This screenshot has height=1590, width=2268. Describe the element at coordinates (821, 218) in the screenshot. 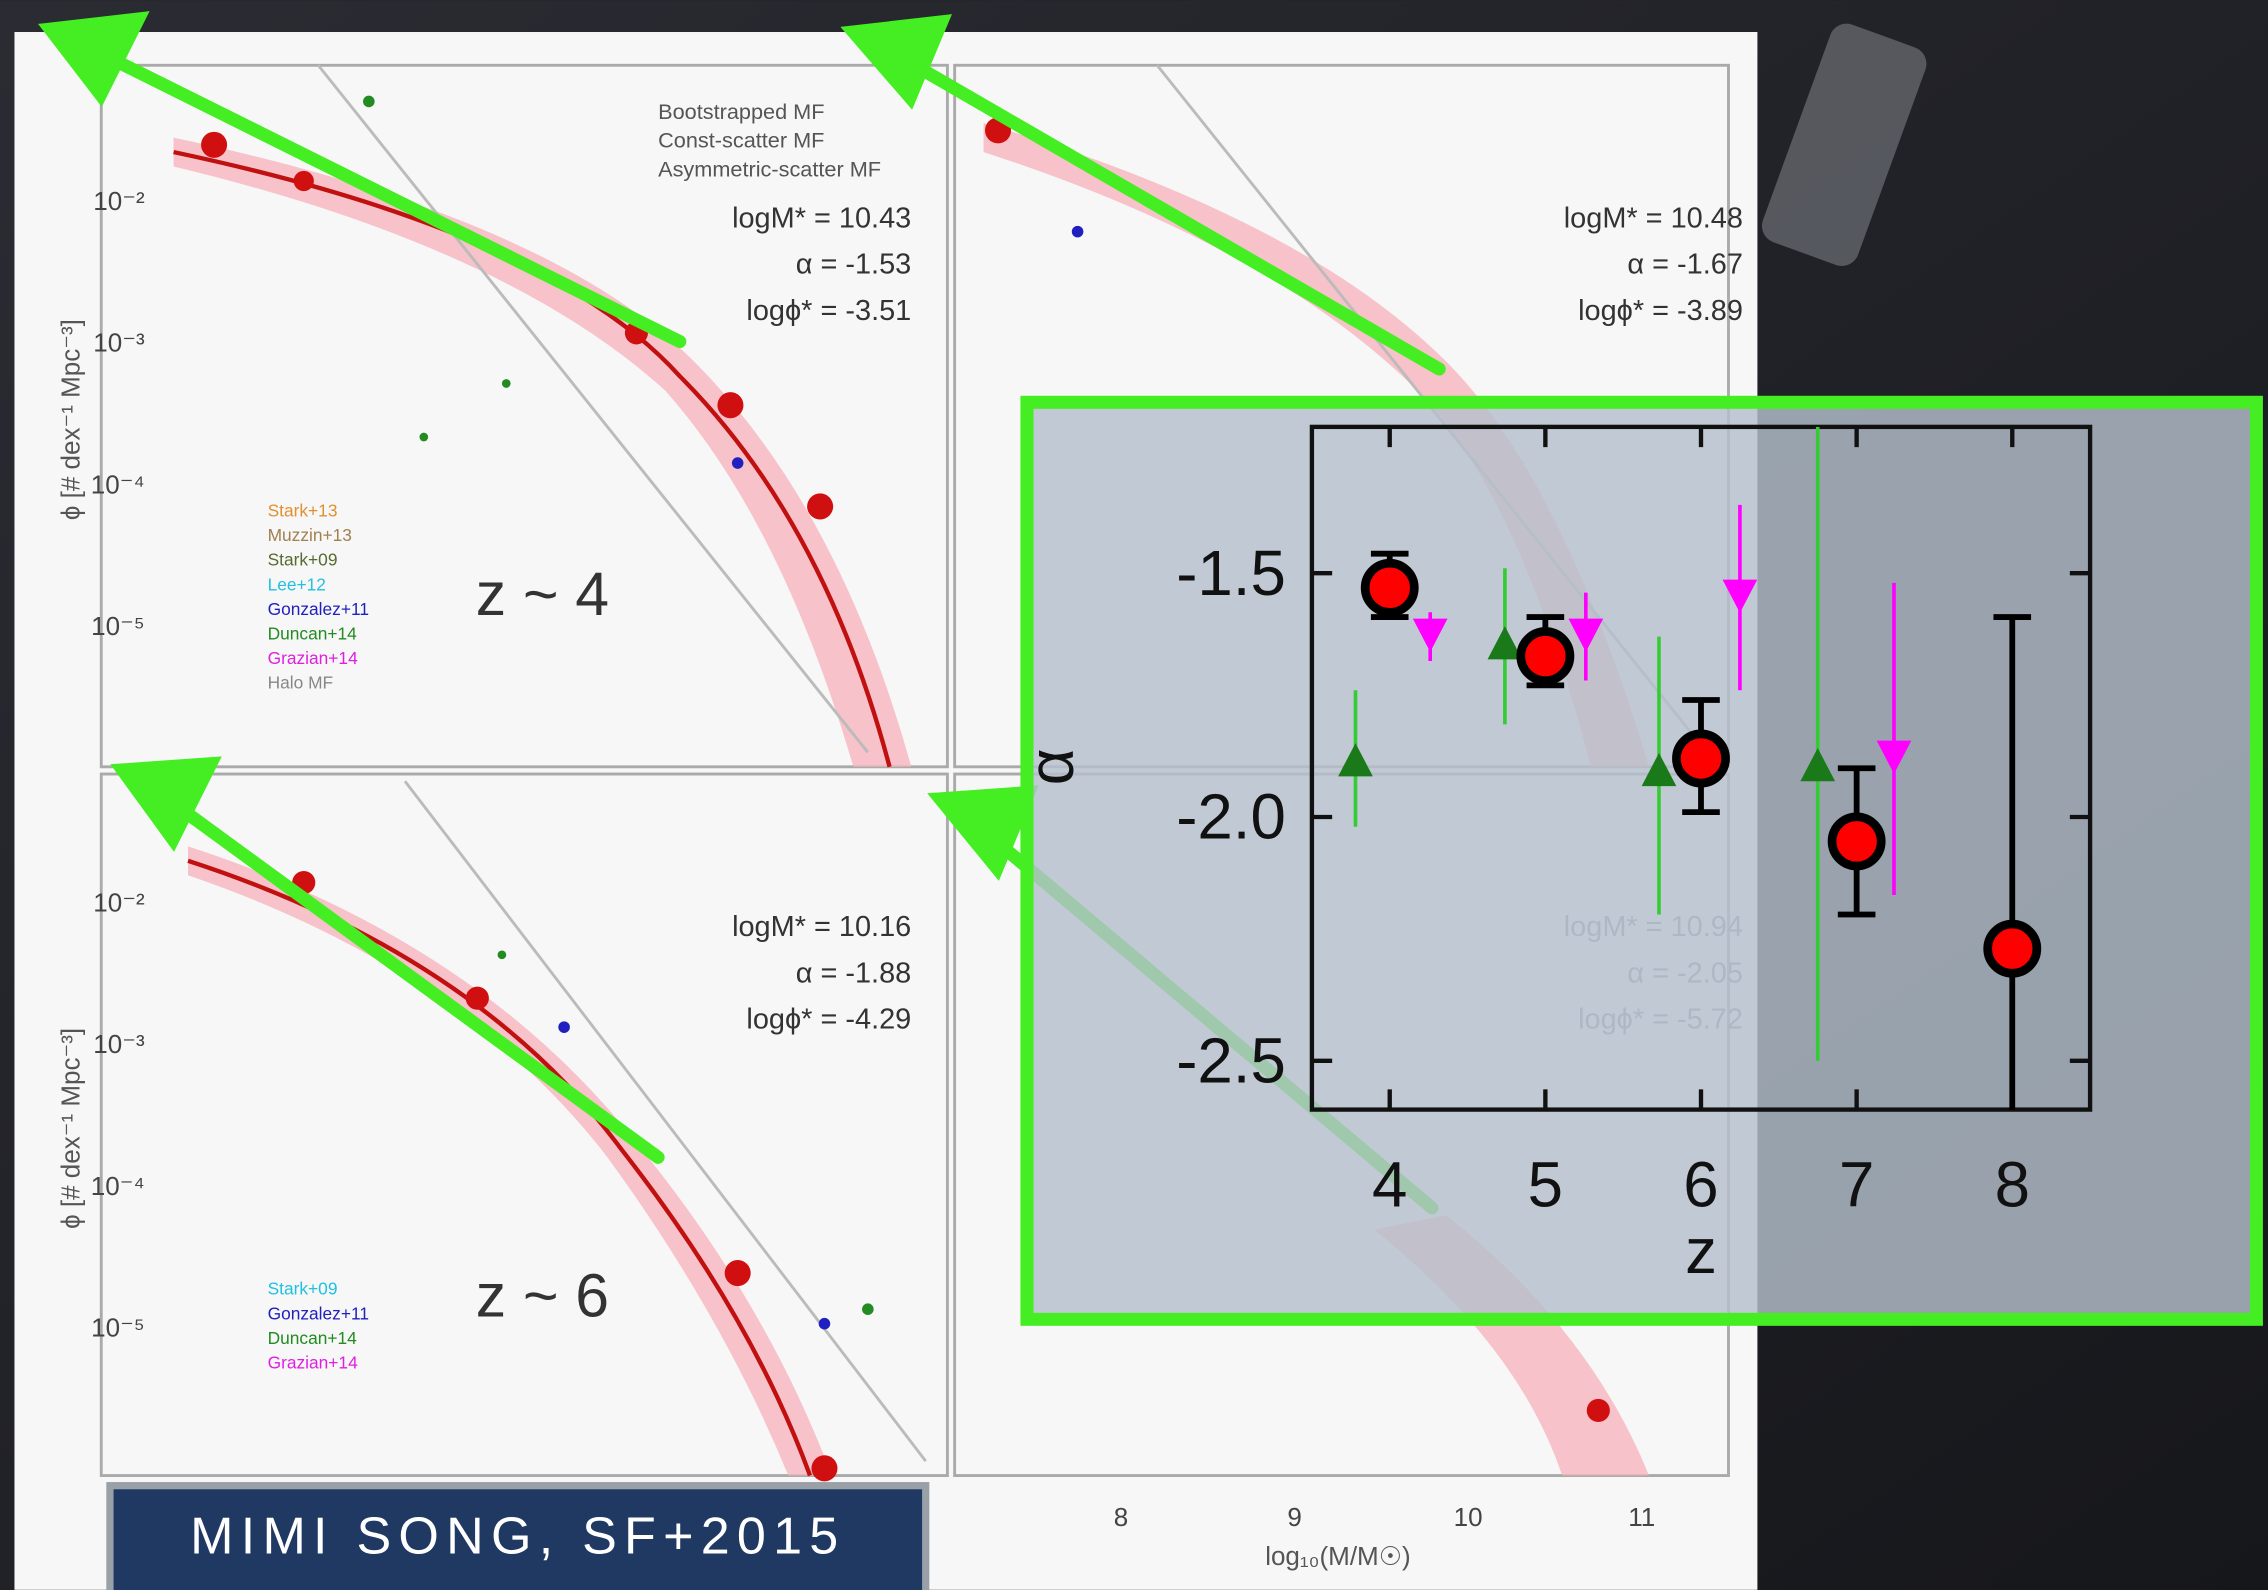

I see `fit-parameter: logM* = 10.43` at that location.